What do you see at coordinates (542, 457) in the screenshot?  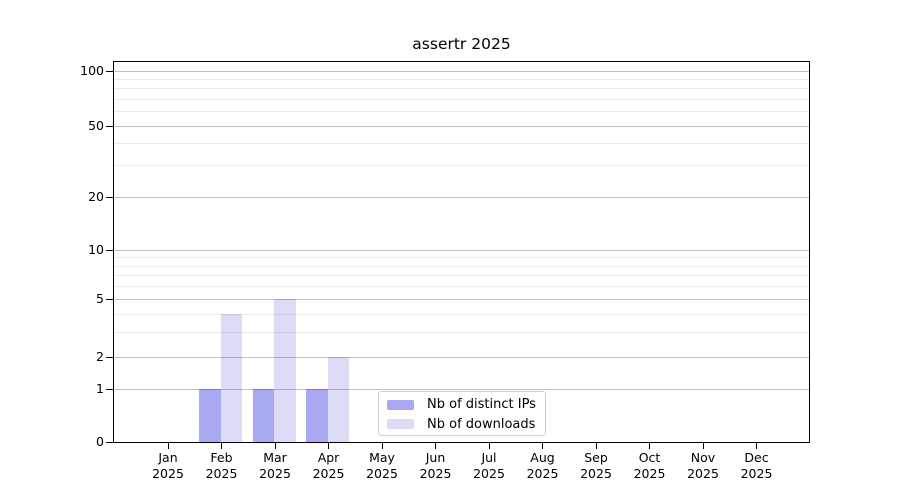 I see `x-tick-label-line: Aug` at bounding box center [542, 457].